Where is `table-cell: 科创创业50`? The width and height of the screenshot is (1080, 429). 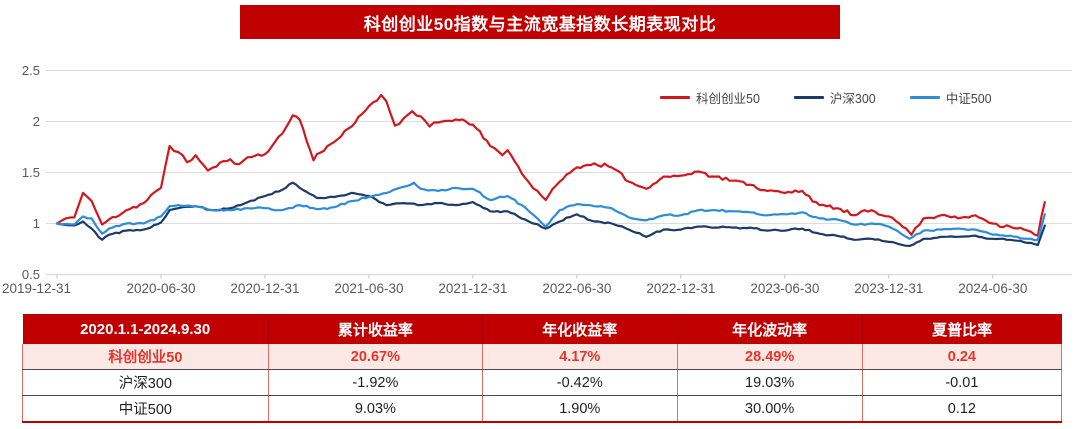
table-cell: 科创创业50 is located at coordinates (145, 357).